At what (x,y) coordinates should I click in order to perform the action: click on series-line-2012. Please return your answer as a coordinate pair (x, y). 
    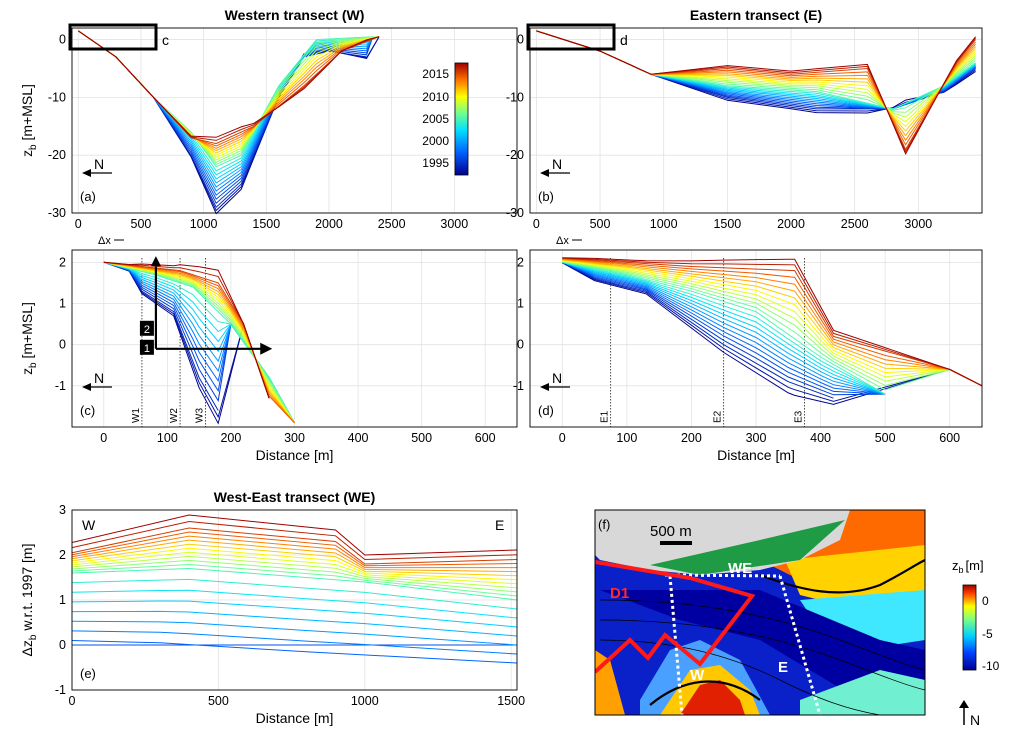
    Looking at the image, I should click on (294, 556).